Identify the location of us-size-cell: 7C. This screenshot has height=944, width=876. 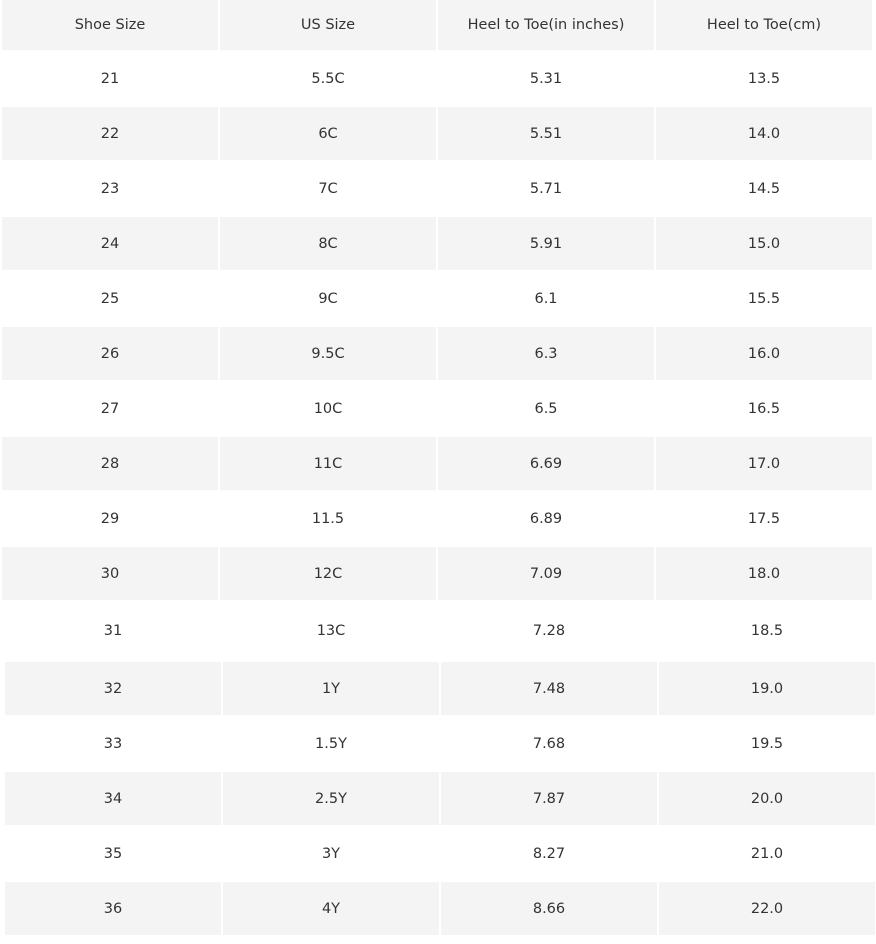
(328, 188).